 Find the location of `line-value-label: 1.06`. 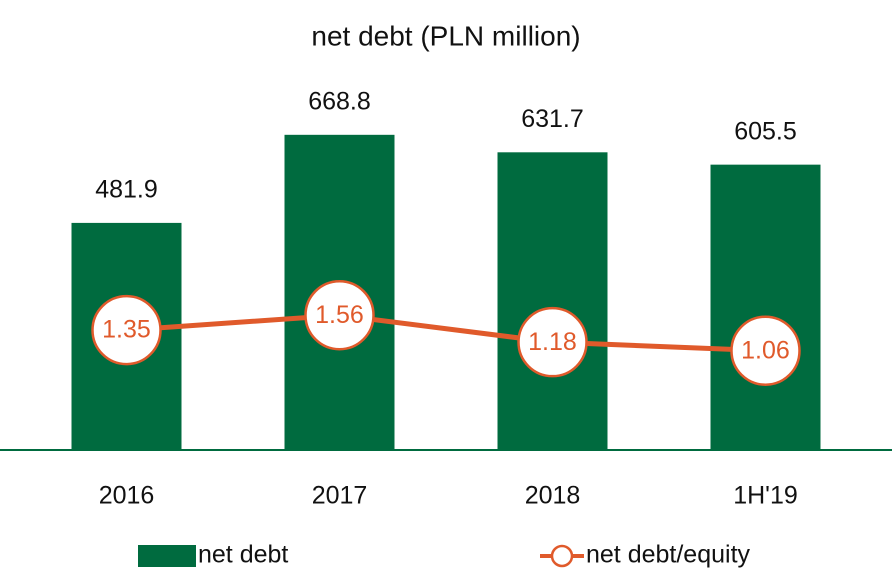

line-value-label: 1.06 is located at coordinates (765, 350).